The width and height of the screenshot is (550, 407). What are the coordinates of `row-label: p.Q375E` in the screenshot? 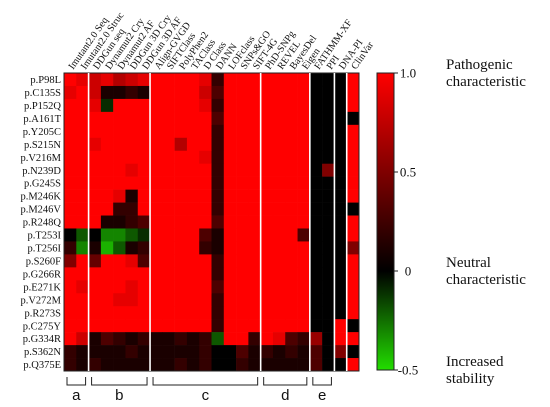 It's located at (42, 365).